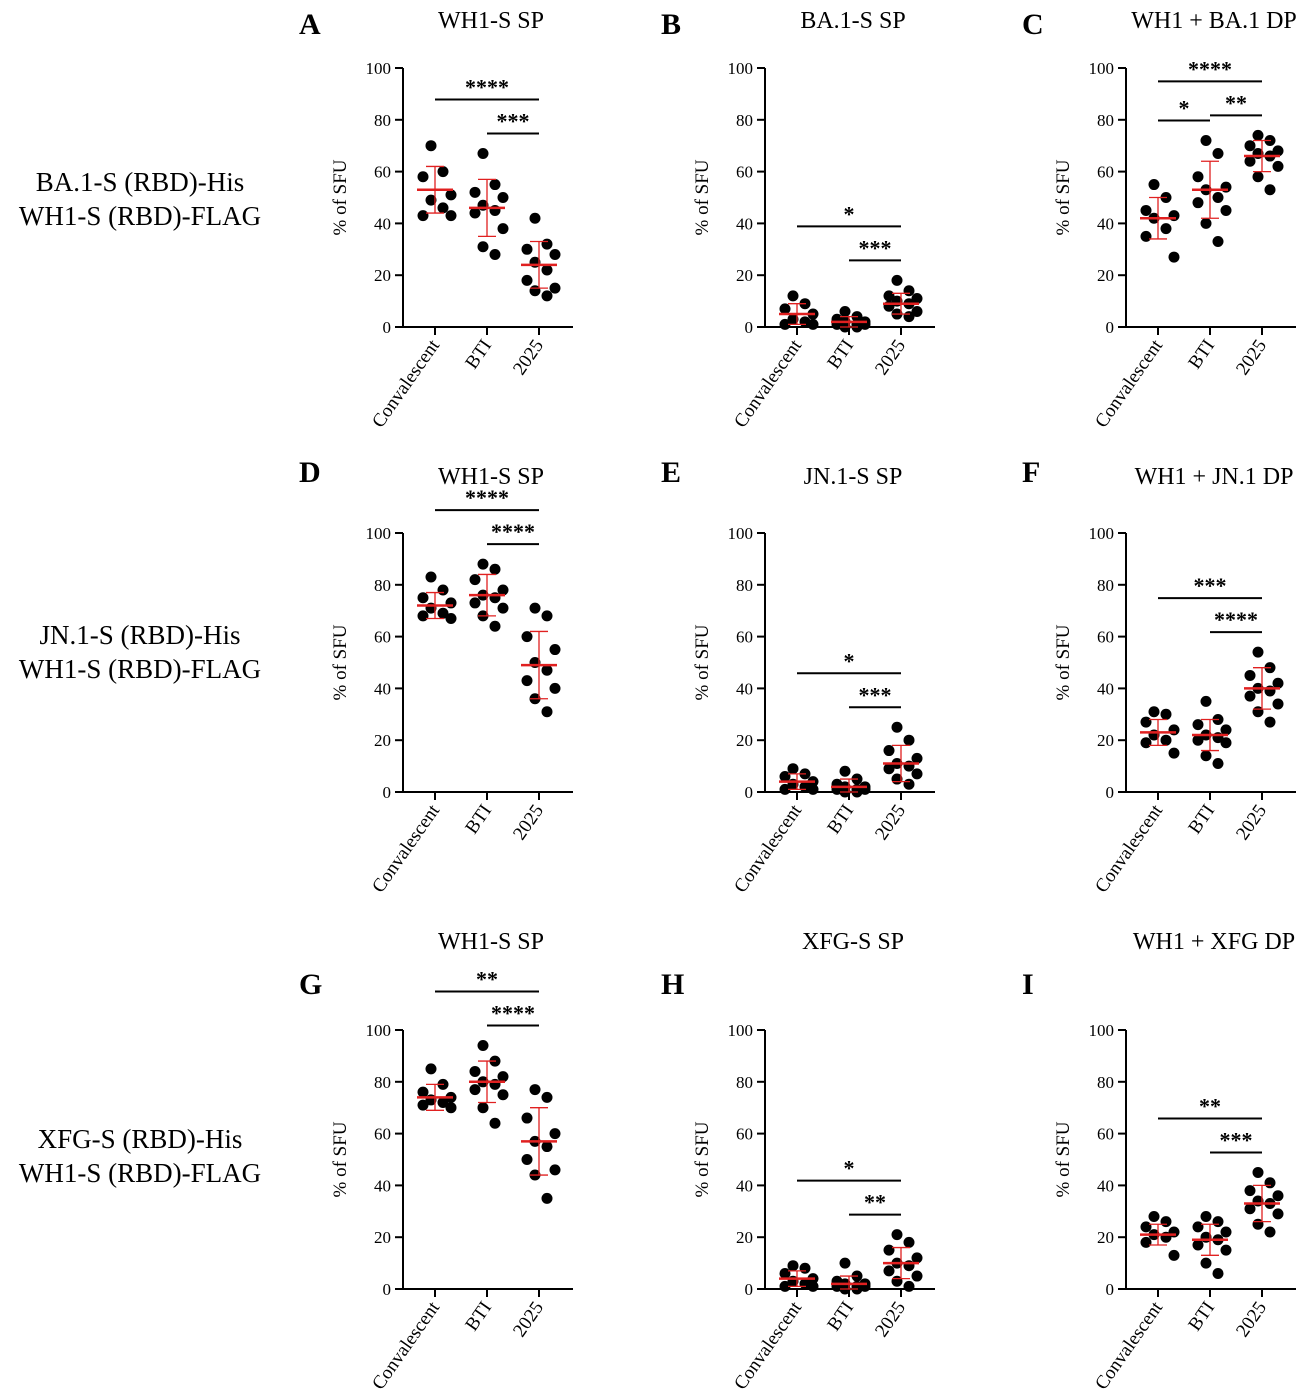 The image size is (1308, 1399). Describe the element at coordinates (382, 740) in the screenshot. I see `panel-d-y-tick-label: 20` at that location.